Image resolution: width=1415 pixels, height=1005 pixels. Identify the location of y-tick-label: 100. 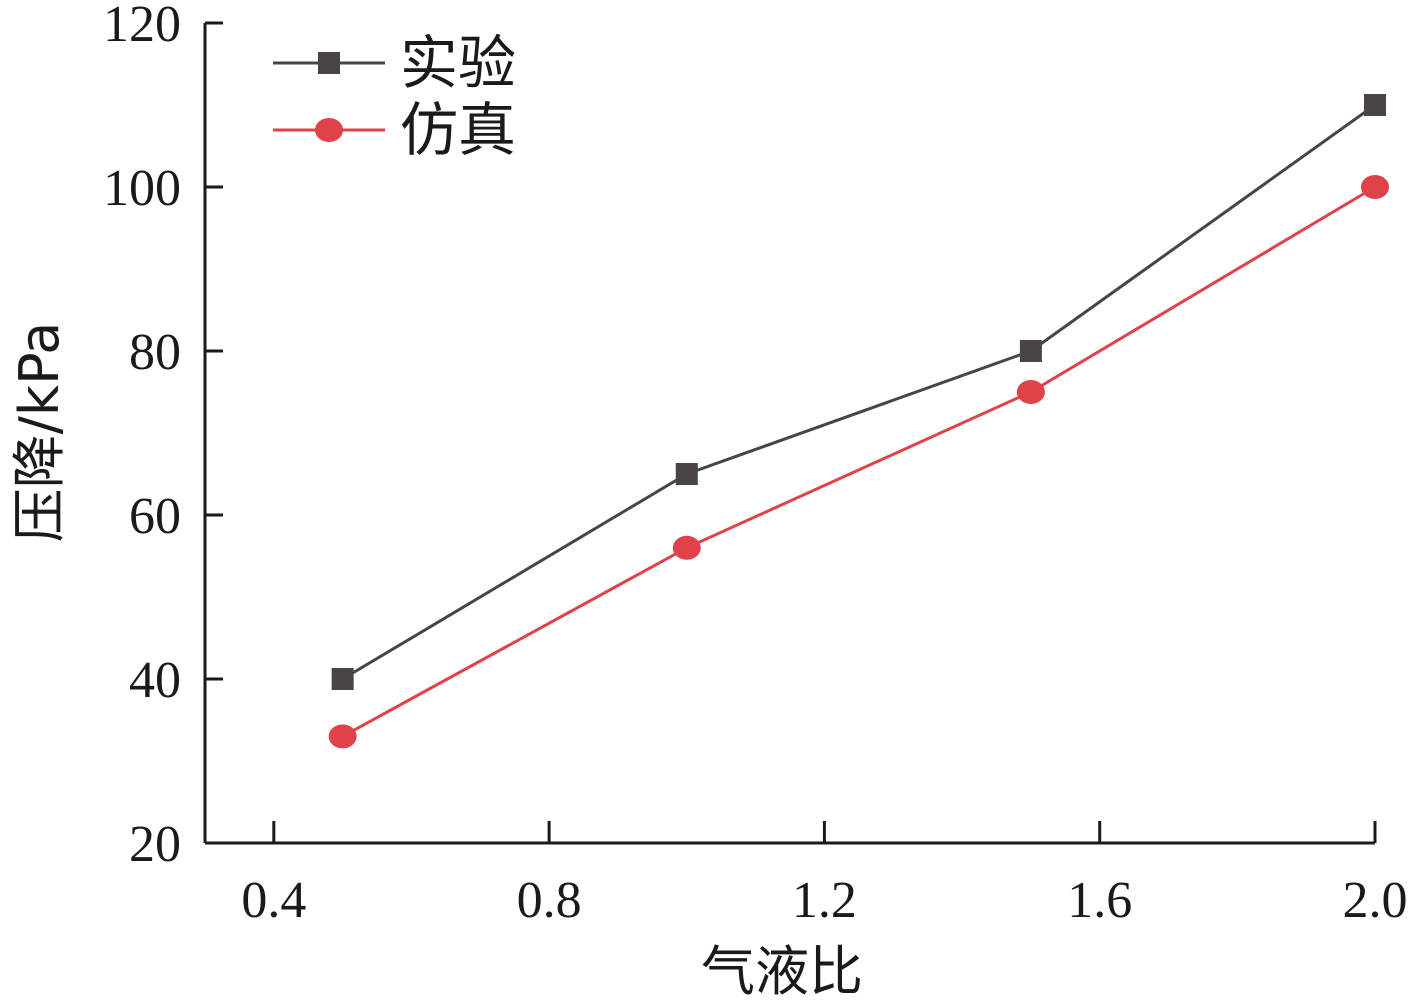
(142, 188).